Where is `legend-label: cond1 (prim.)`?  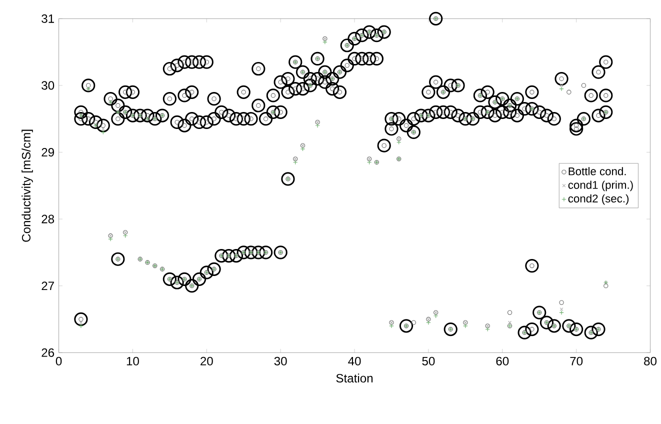
legend-label: cond1 (prim.) is located at coordinates (600, 185).